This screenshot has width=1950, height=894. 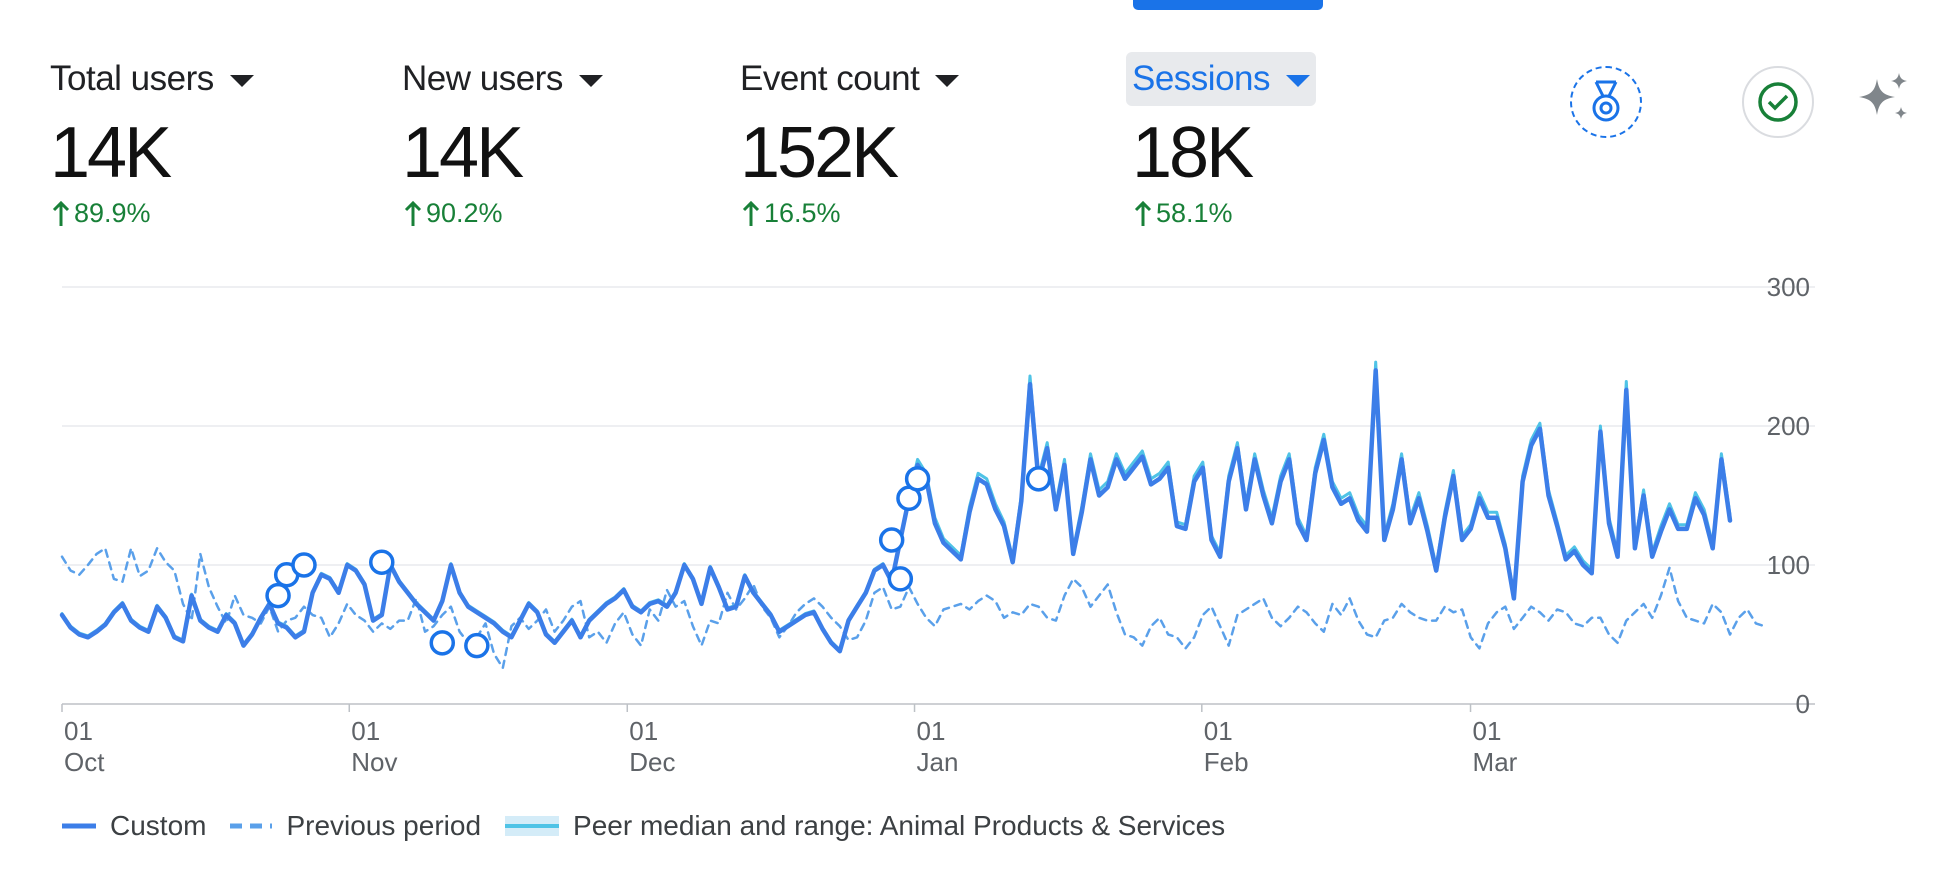 What do you see at coordinates (158, 825) in the screenshot?
I see `legend-label: Custom` at bounding box center [158, 825].